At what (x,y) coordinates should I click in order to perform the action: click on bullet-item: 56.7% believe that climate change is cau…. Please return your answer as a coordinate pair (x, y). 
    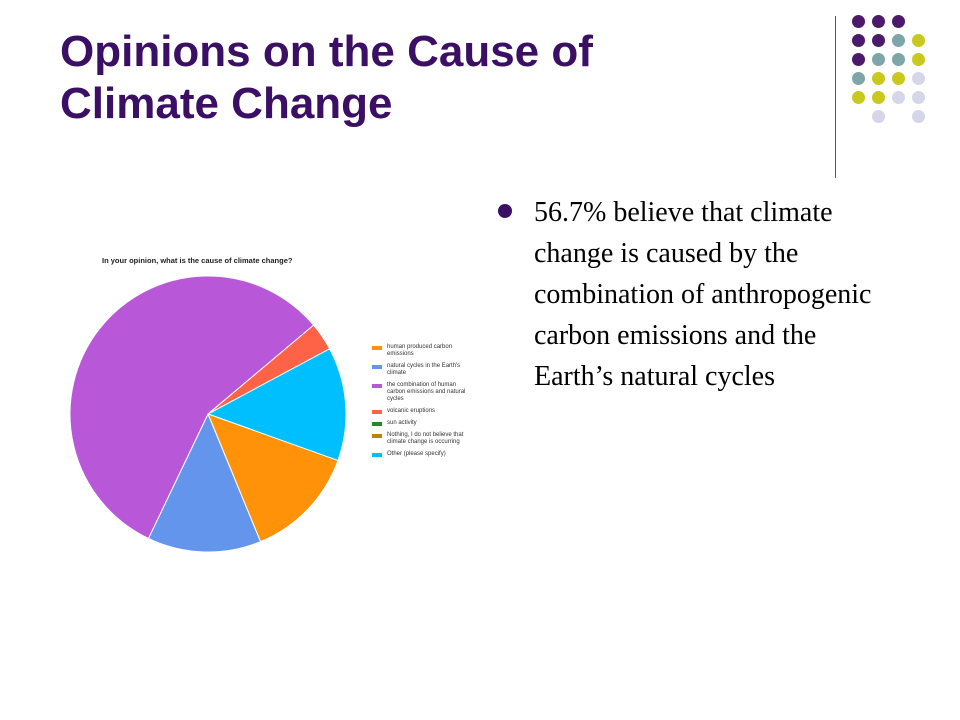
    Looking at the image, I should click on (698, 294).